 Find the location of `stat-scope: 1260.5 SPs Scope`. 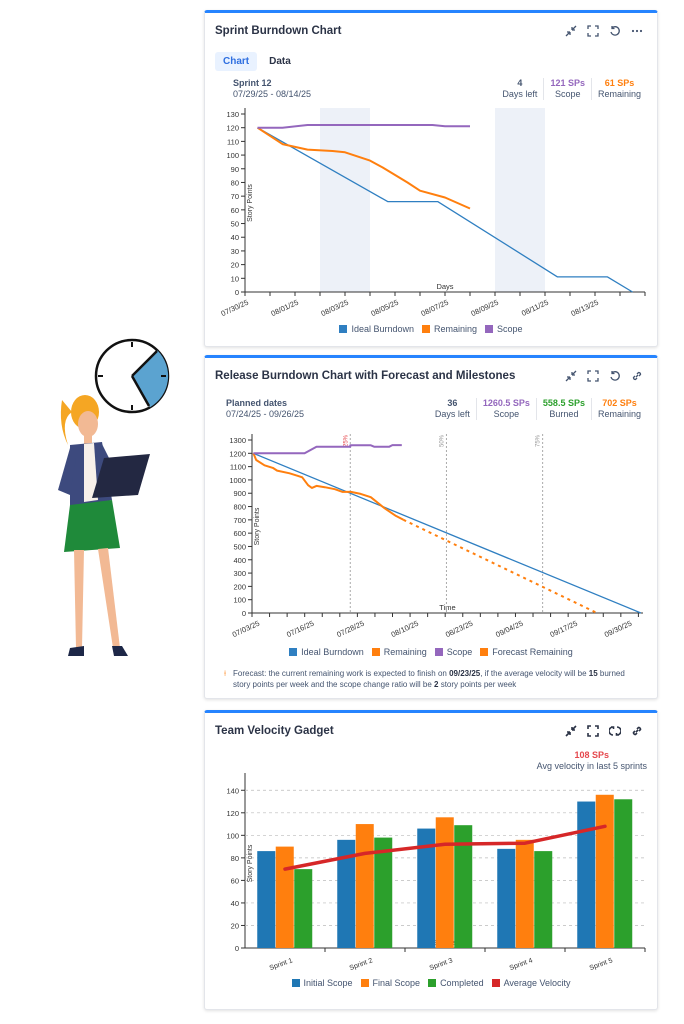

stat-scope: 1260.5 SPs Scope is located at coordinates (505, 409).